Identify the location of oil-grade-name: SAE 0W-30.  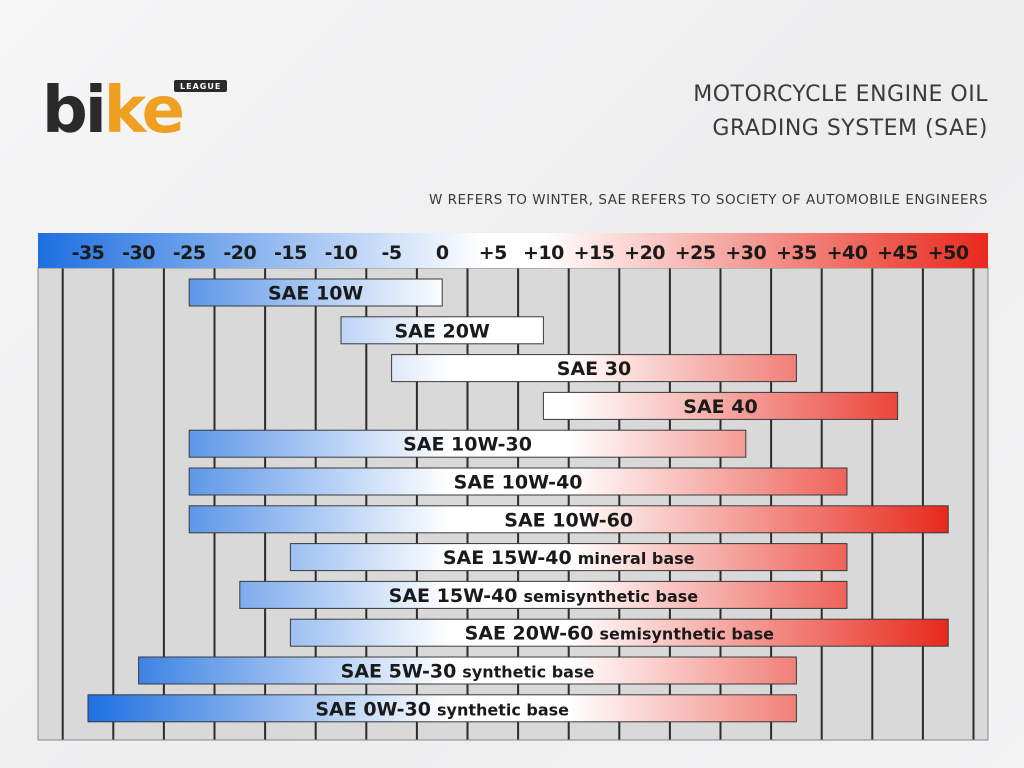
(373, 709).